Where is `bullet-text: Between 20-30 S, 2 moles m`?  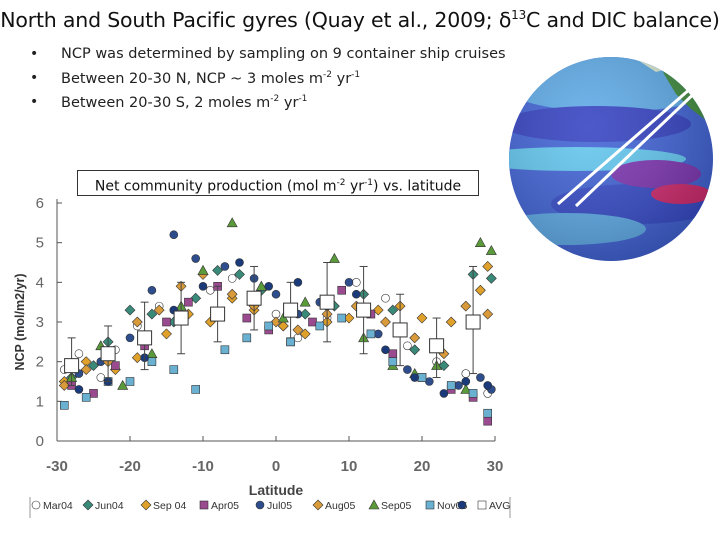
bullet-text: Between 20-30 S, 2 moles m is located at coordinates (166, 102).